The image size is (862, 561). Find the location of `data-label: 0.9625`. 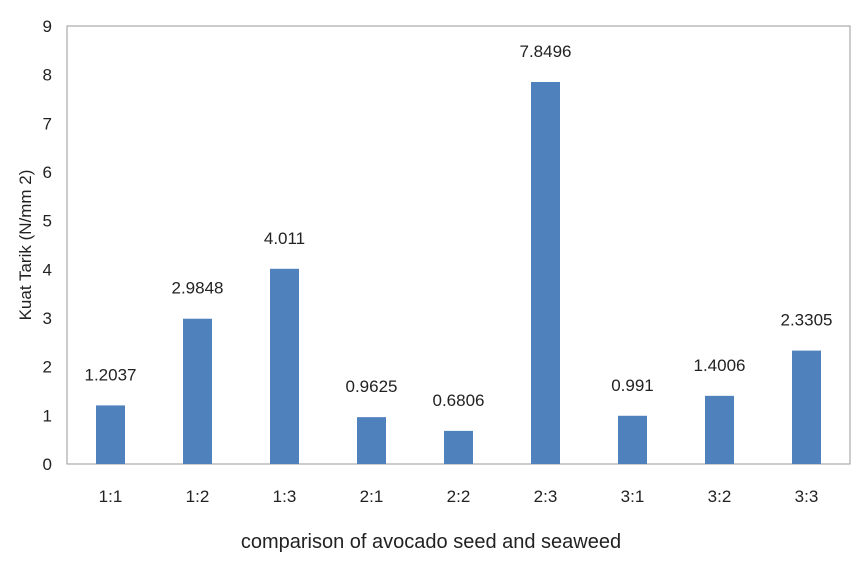

data-label: 0.9625 is located at coordinates (372, 386).